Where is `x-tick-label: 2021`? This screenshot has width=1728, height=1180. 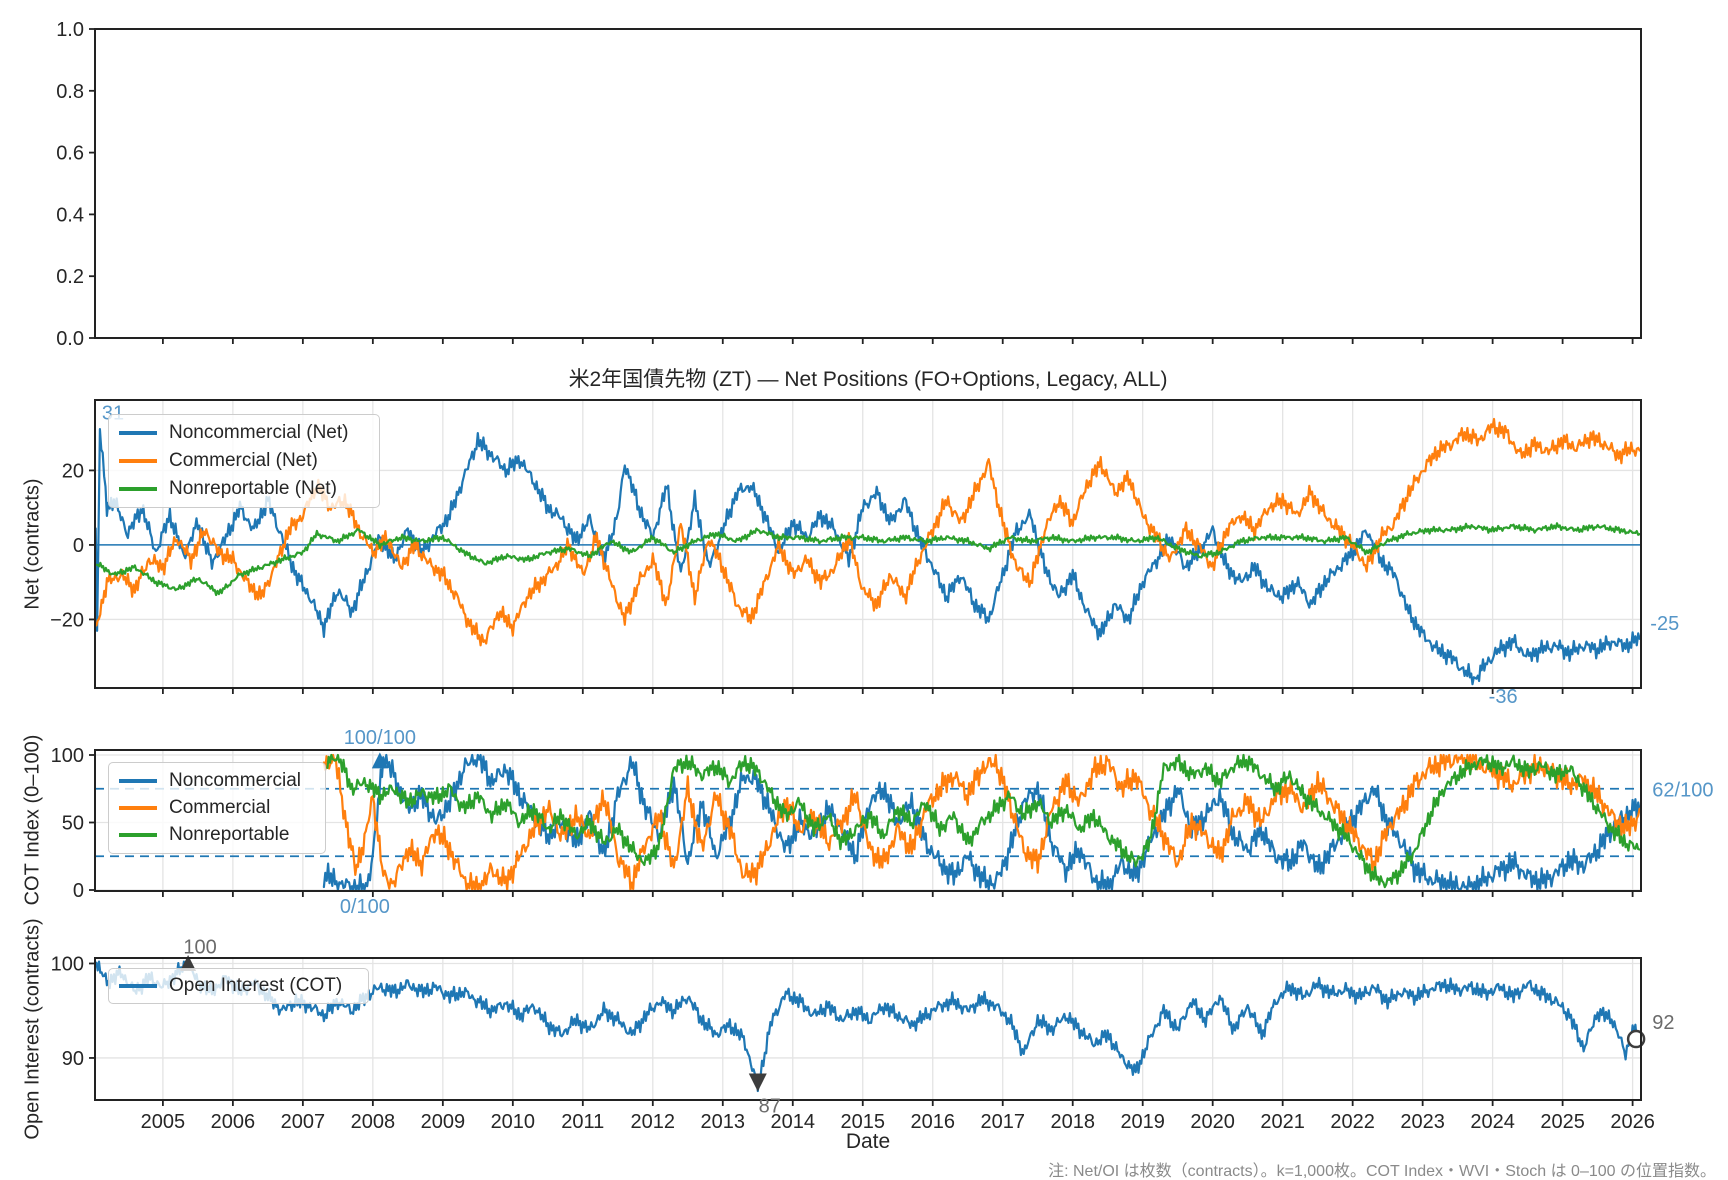 x-tick-label: 2021 is located at coordinates (1282, 1122).